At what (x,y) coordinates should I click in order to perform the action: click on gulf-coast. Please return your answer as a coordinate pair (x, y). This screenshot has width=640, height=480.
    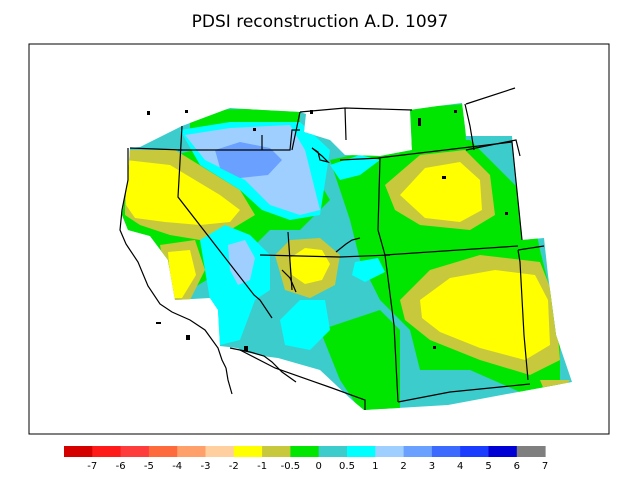
    Looking at the image, I should click on (229, 381).